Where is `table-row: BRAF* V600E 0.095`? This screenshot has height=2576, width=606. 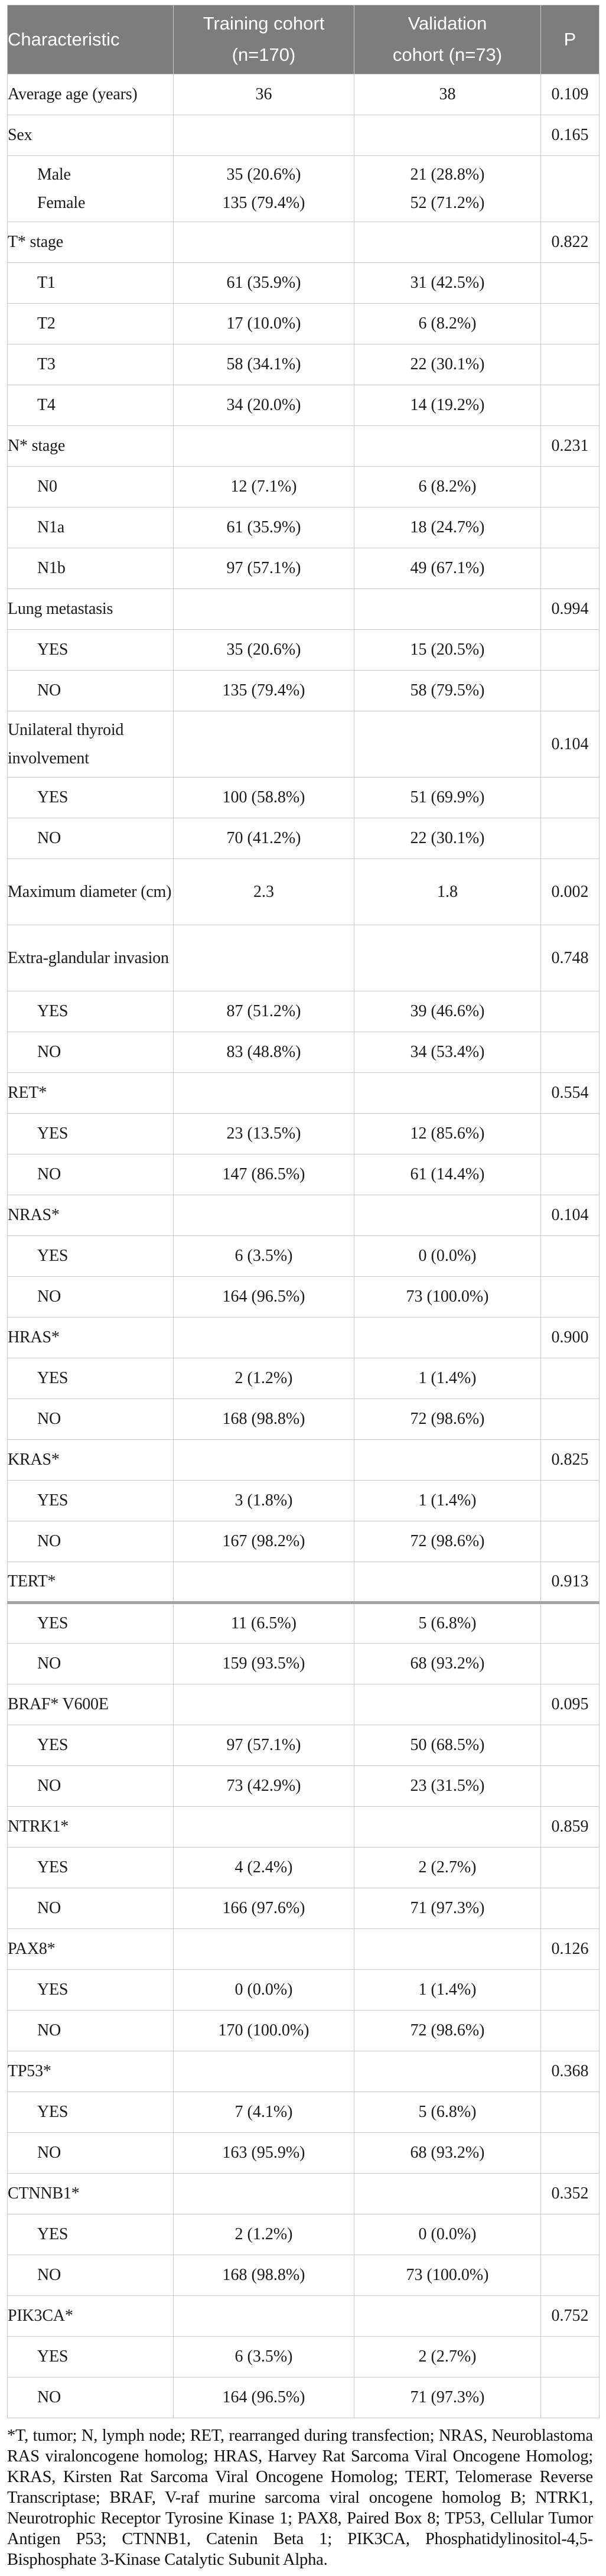 table-row: BRAF* V600E 0.095 is located at coordinates (303, 1704).